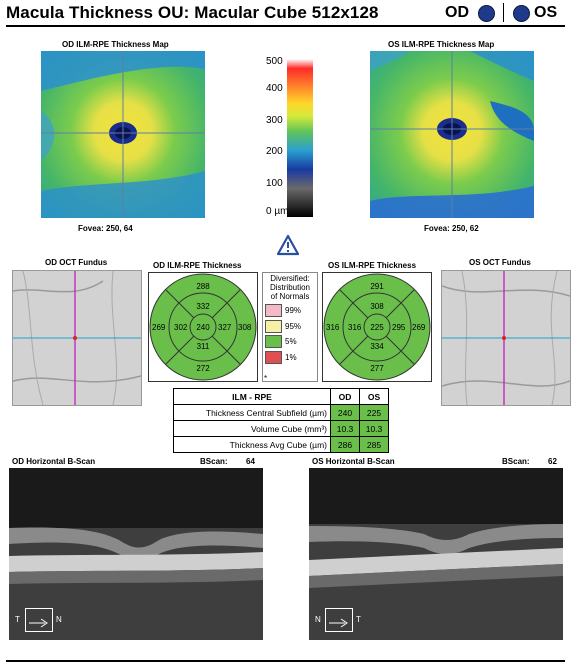 This screenshot has width=571, height=666. What do you see at coordinates (76, 262) in the screenshot?
I see `od-fundus-title: OD OCT Fundus` at bounding box center [76, 262].